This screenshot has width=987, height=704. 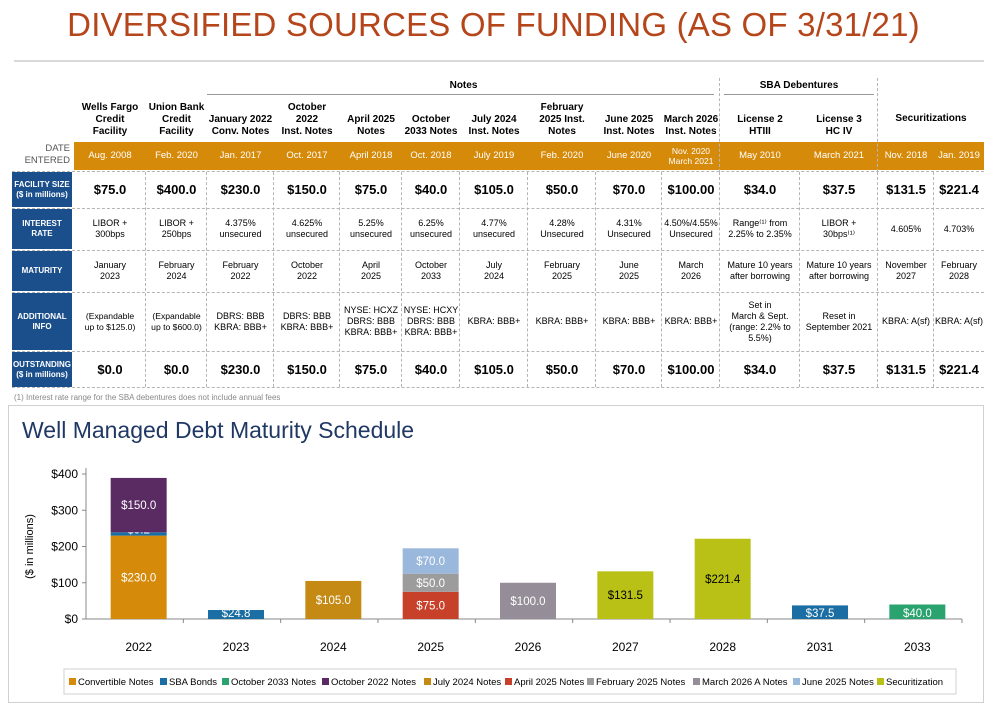 I want to click on legend-entry: October 2033 Notes, so click(x=273, y=682).